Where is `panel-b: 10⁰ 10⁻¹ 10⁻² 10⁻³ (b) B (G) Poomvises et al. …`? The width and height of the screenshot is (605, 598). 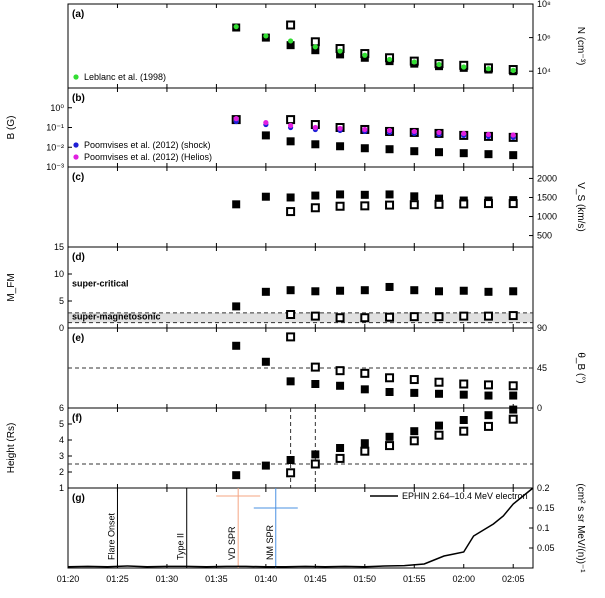 panel-b: 10⁰ 10⁻¹ 10⁻² 10⁻³ (b) B (G) Poomvises et al. … is located at coordinates (270, 129).